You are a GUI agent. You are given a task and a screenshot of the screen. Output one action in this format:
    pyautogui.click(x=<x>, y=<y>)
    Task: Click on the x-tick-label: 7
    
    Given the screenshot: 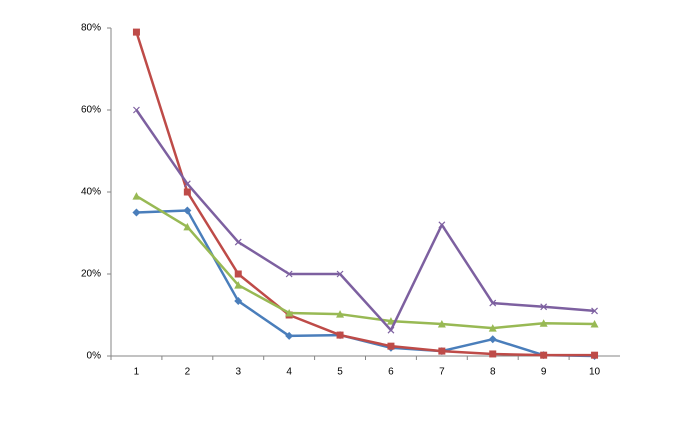 What is the action you would take?
    pyautogui.click(x=442, y=372)
    